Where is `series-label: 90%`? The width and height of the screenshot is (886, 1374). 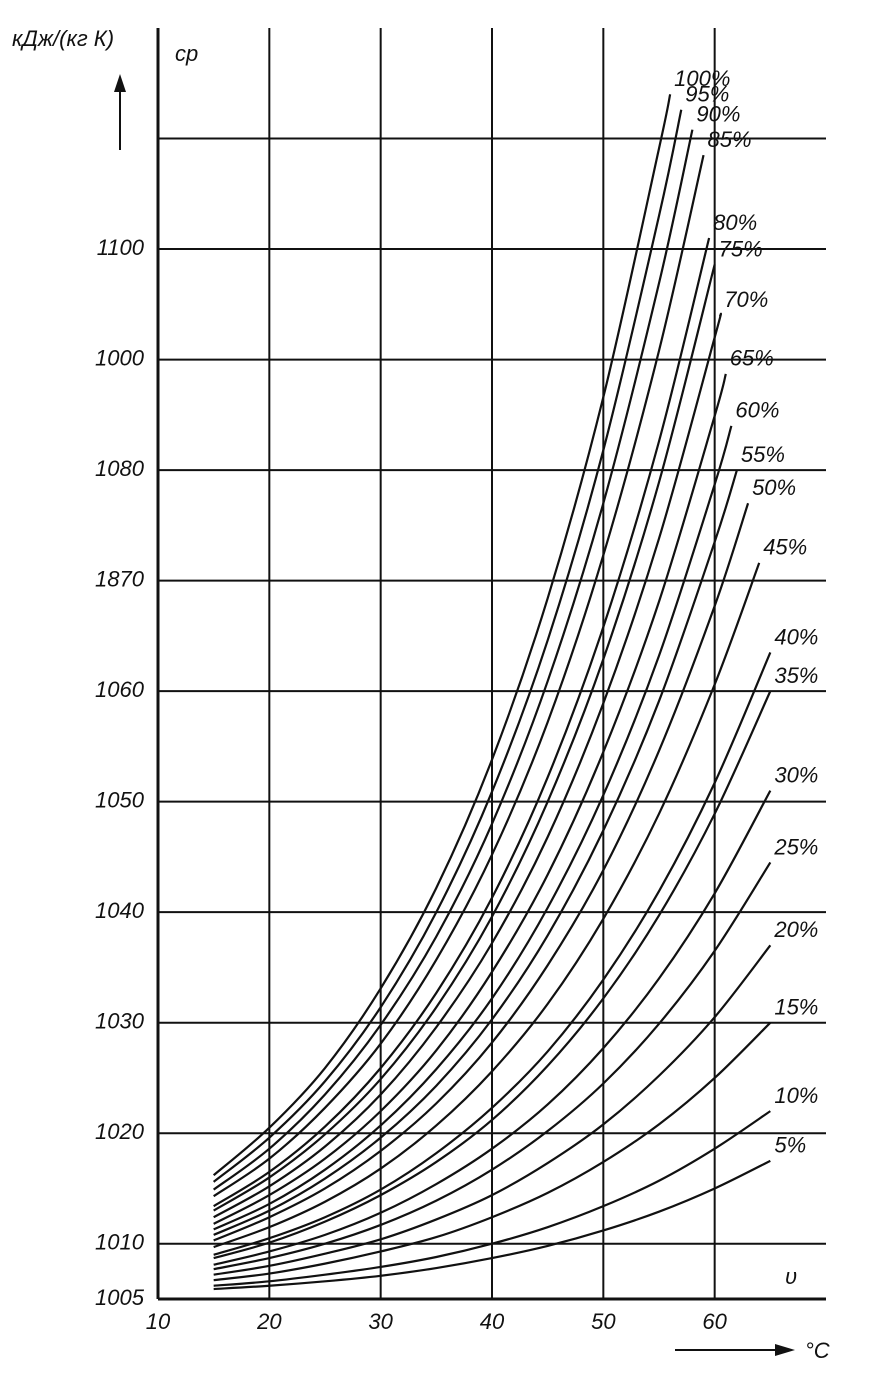 series-label: 90% is located at coordinates (718, 113).